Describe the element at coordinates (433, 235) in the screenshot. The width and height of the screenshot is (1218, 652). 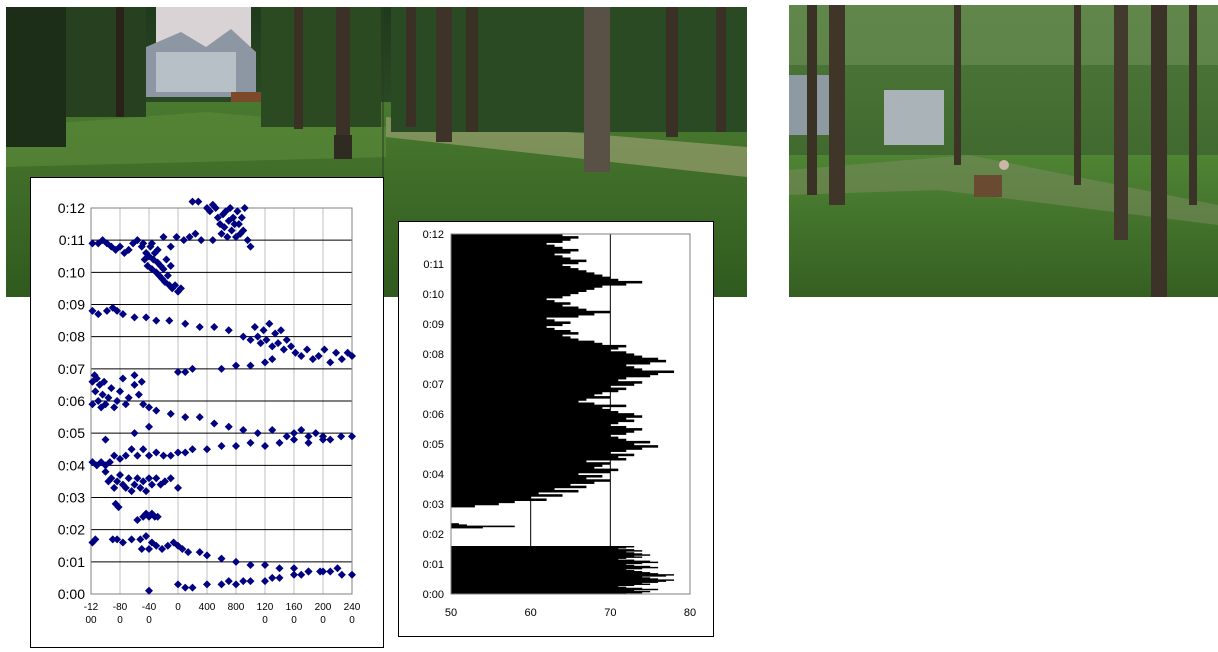
I see `bar-y-tick-label: 0:12` at that location.